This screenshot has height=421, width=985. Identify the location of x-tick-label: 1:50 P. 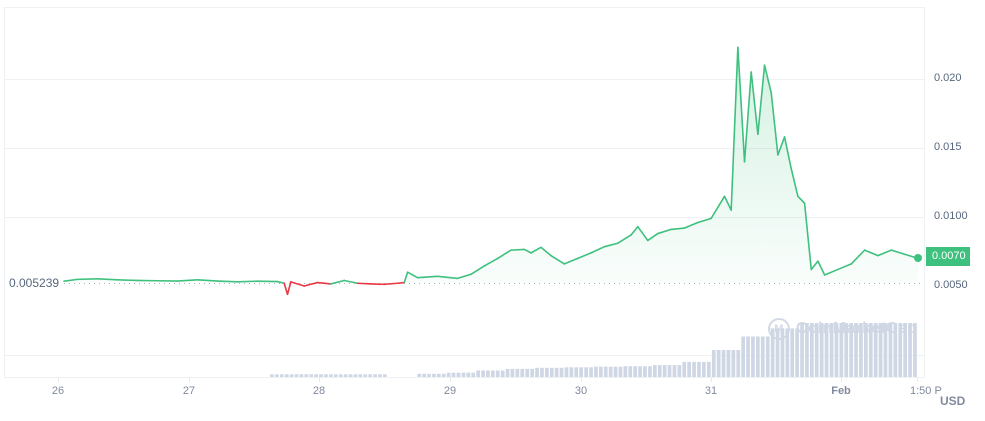
(926, 391).